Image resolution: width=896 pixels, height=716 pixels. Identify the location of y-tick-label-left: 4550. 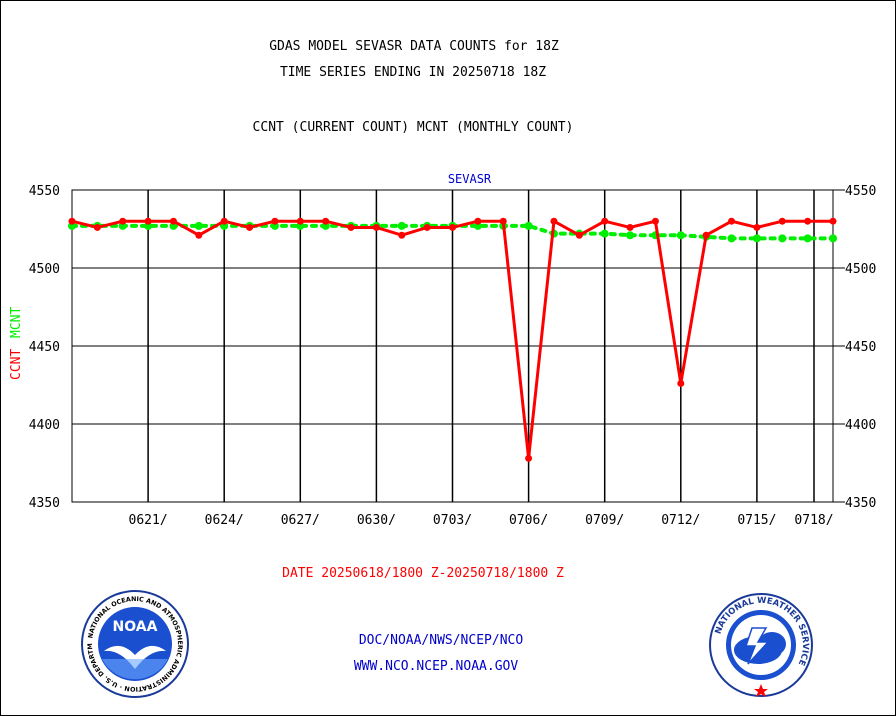
(44, 191).